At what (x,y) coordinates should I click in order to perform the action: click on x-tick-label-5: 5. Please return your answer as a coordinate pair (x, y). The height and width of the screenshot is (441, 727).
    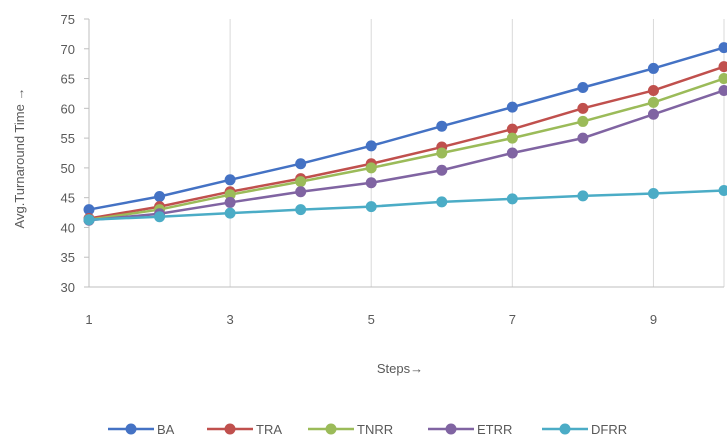
    Looking at the image, I should click on (371, 319).